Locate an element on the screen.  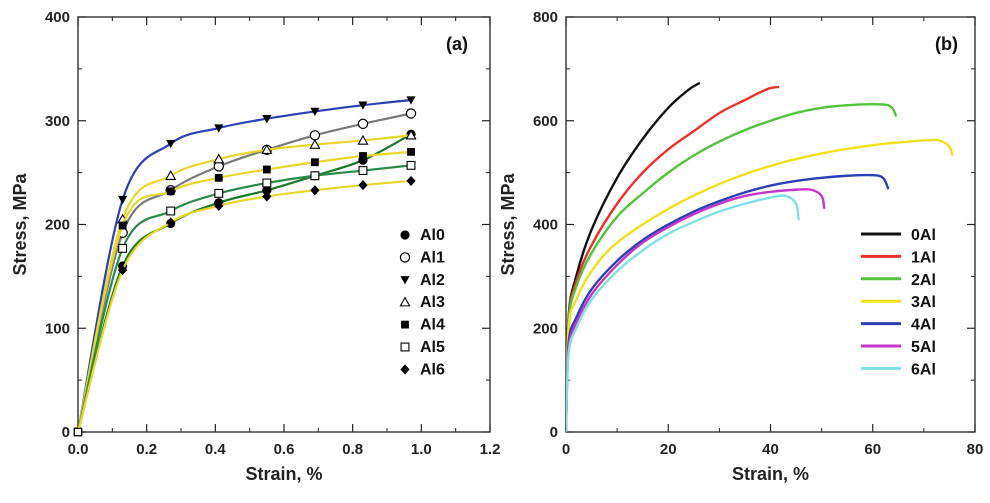
legend-label: 4Al is located at coordinates (923, 325).